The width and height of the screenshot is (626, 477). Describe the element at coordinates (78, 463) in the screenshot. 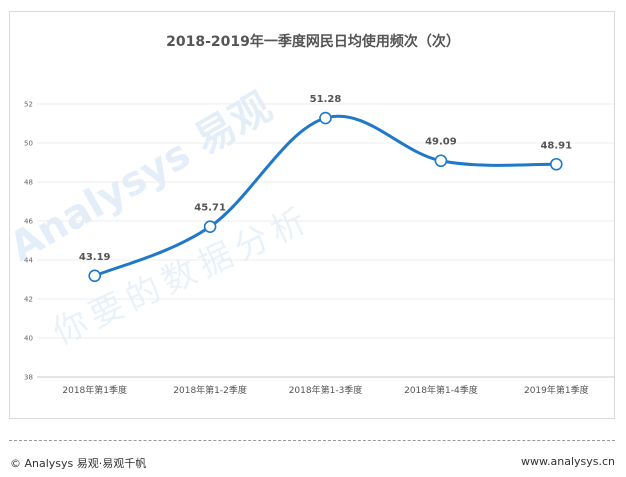

I see `footer-copyright: © Analysys 易观·易观千帆` at that location.